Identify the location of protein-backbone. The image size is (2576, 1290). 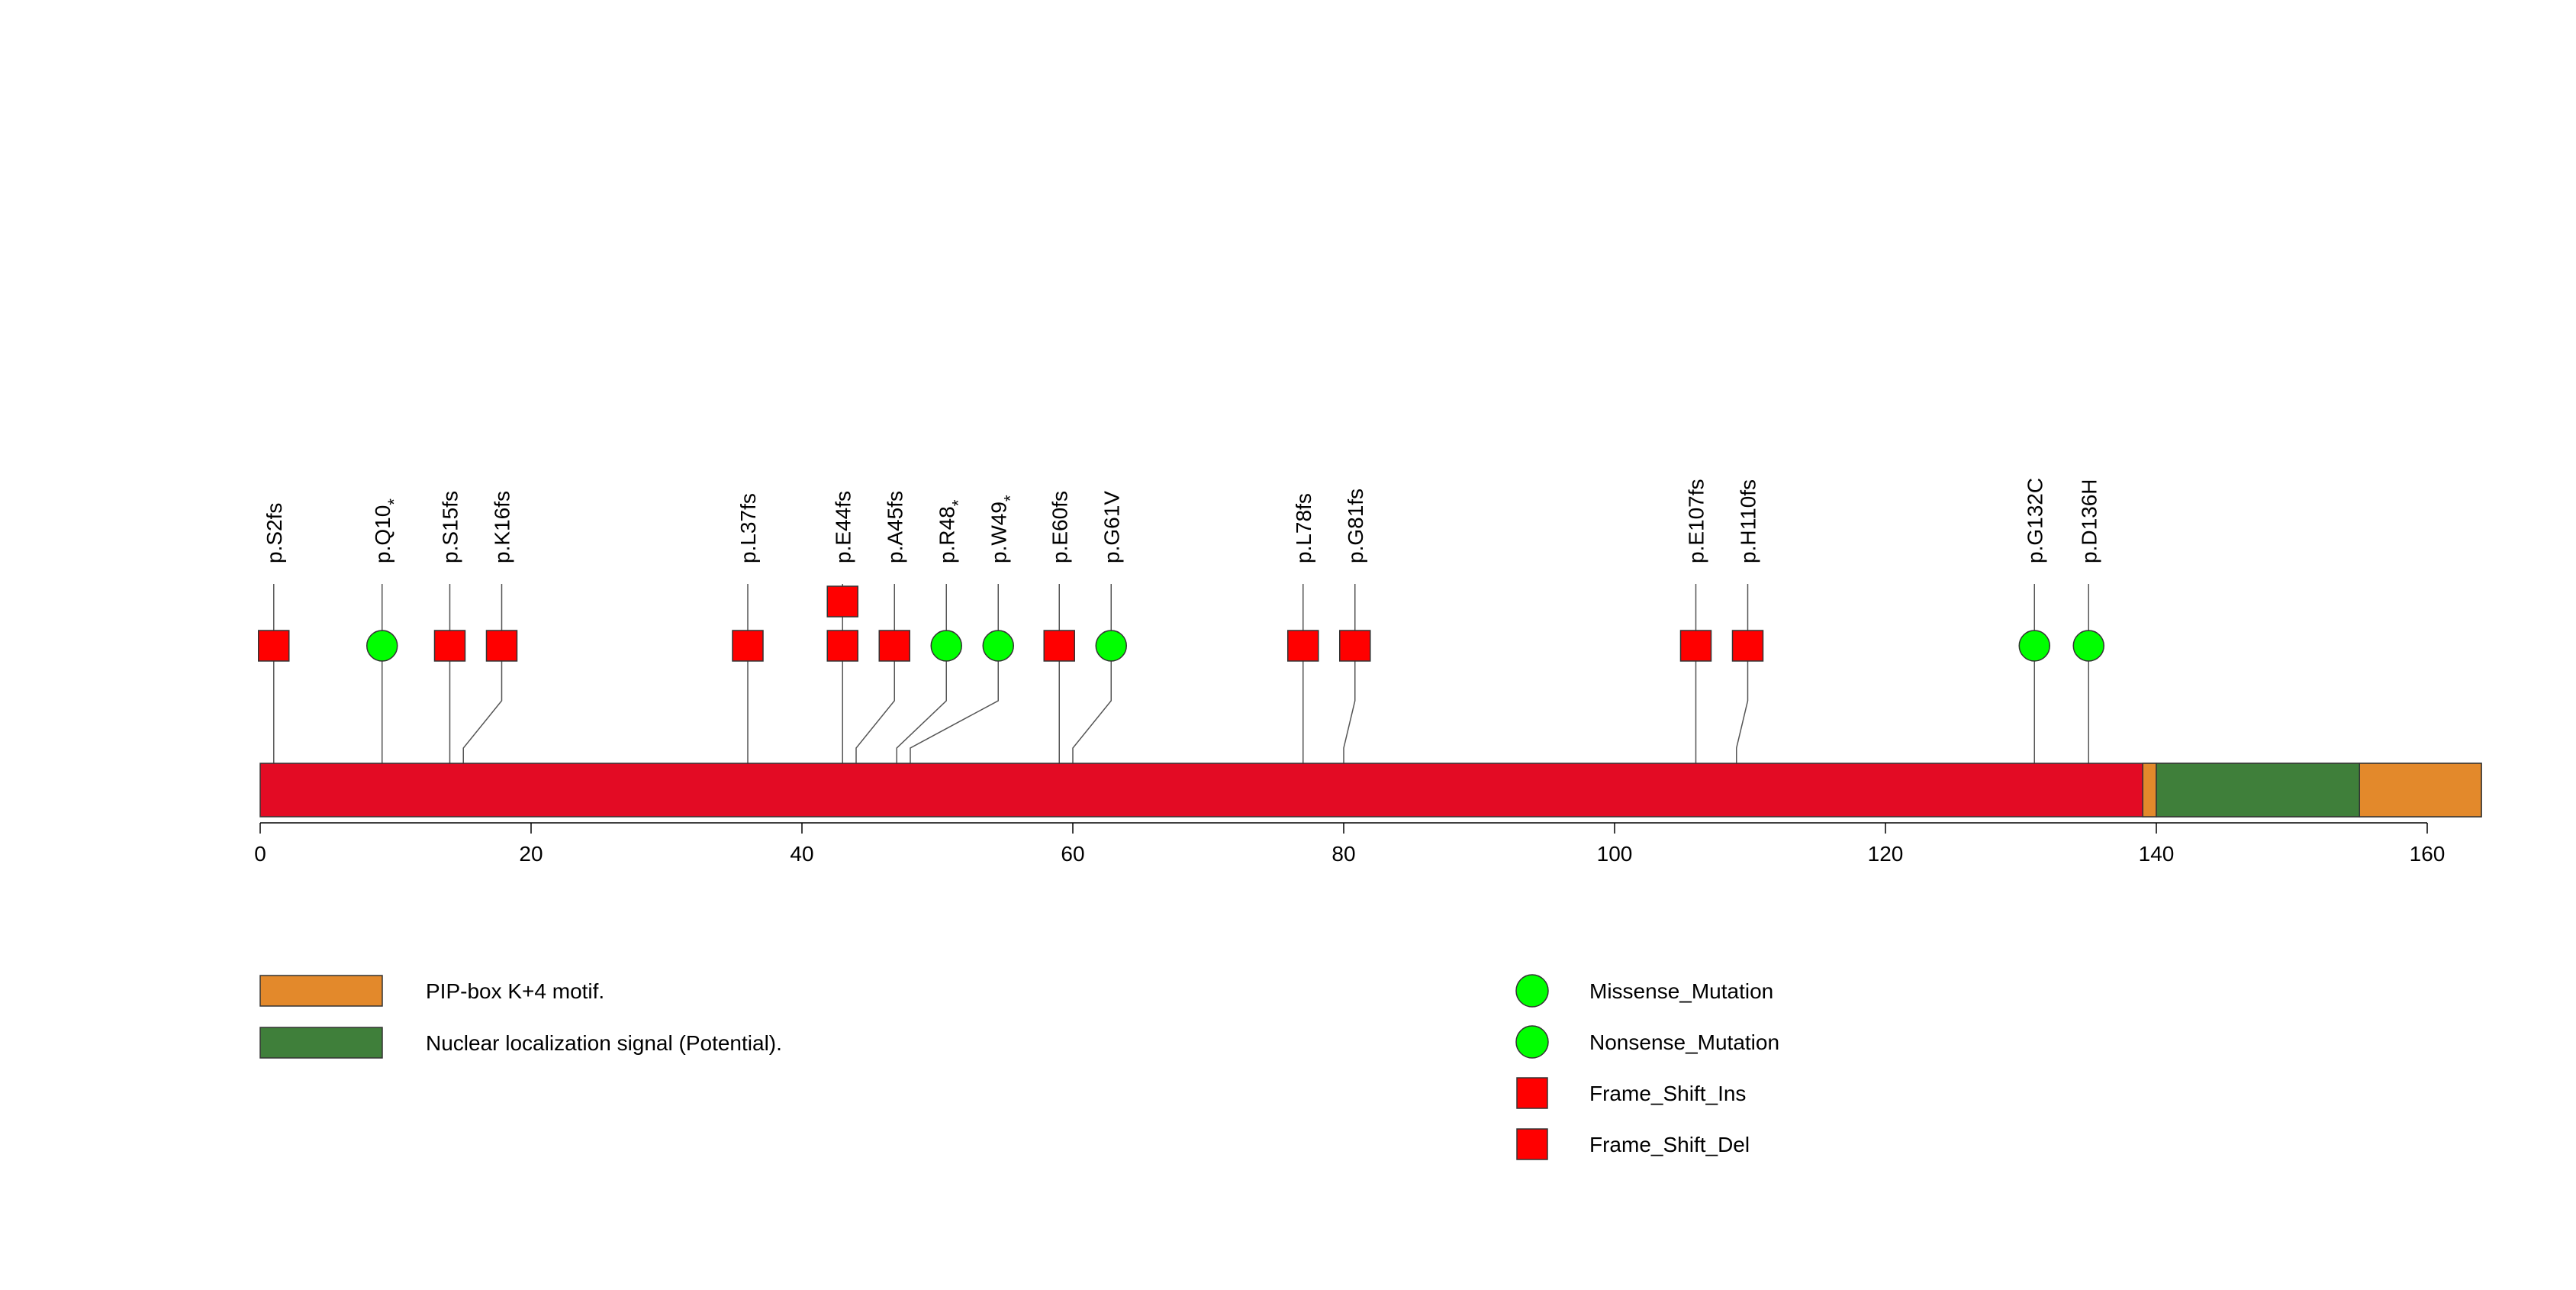
(1370, 790).